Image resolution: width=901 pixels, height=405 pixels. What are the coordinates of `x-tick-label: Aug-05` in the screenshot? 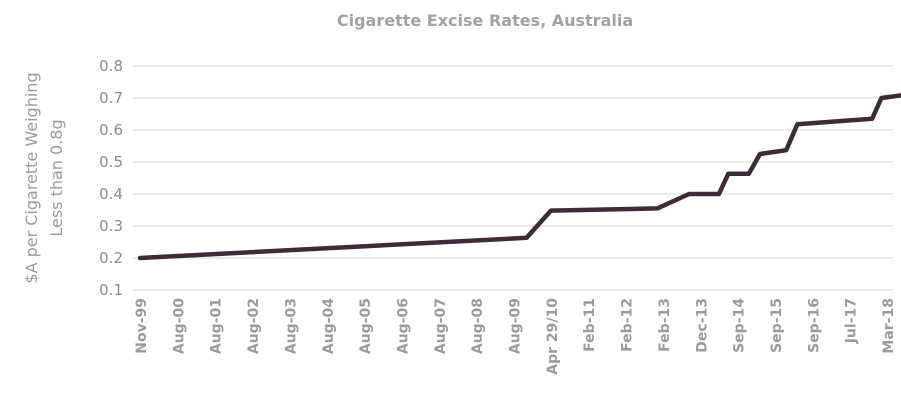 It's located at (366, 326).